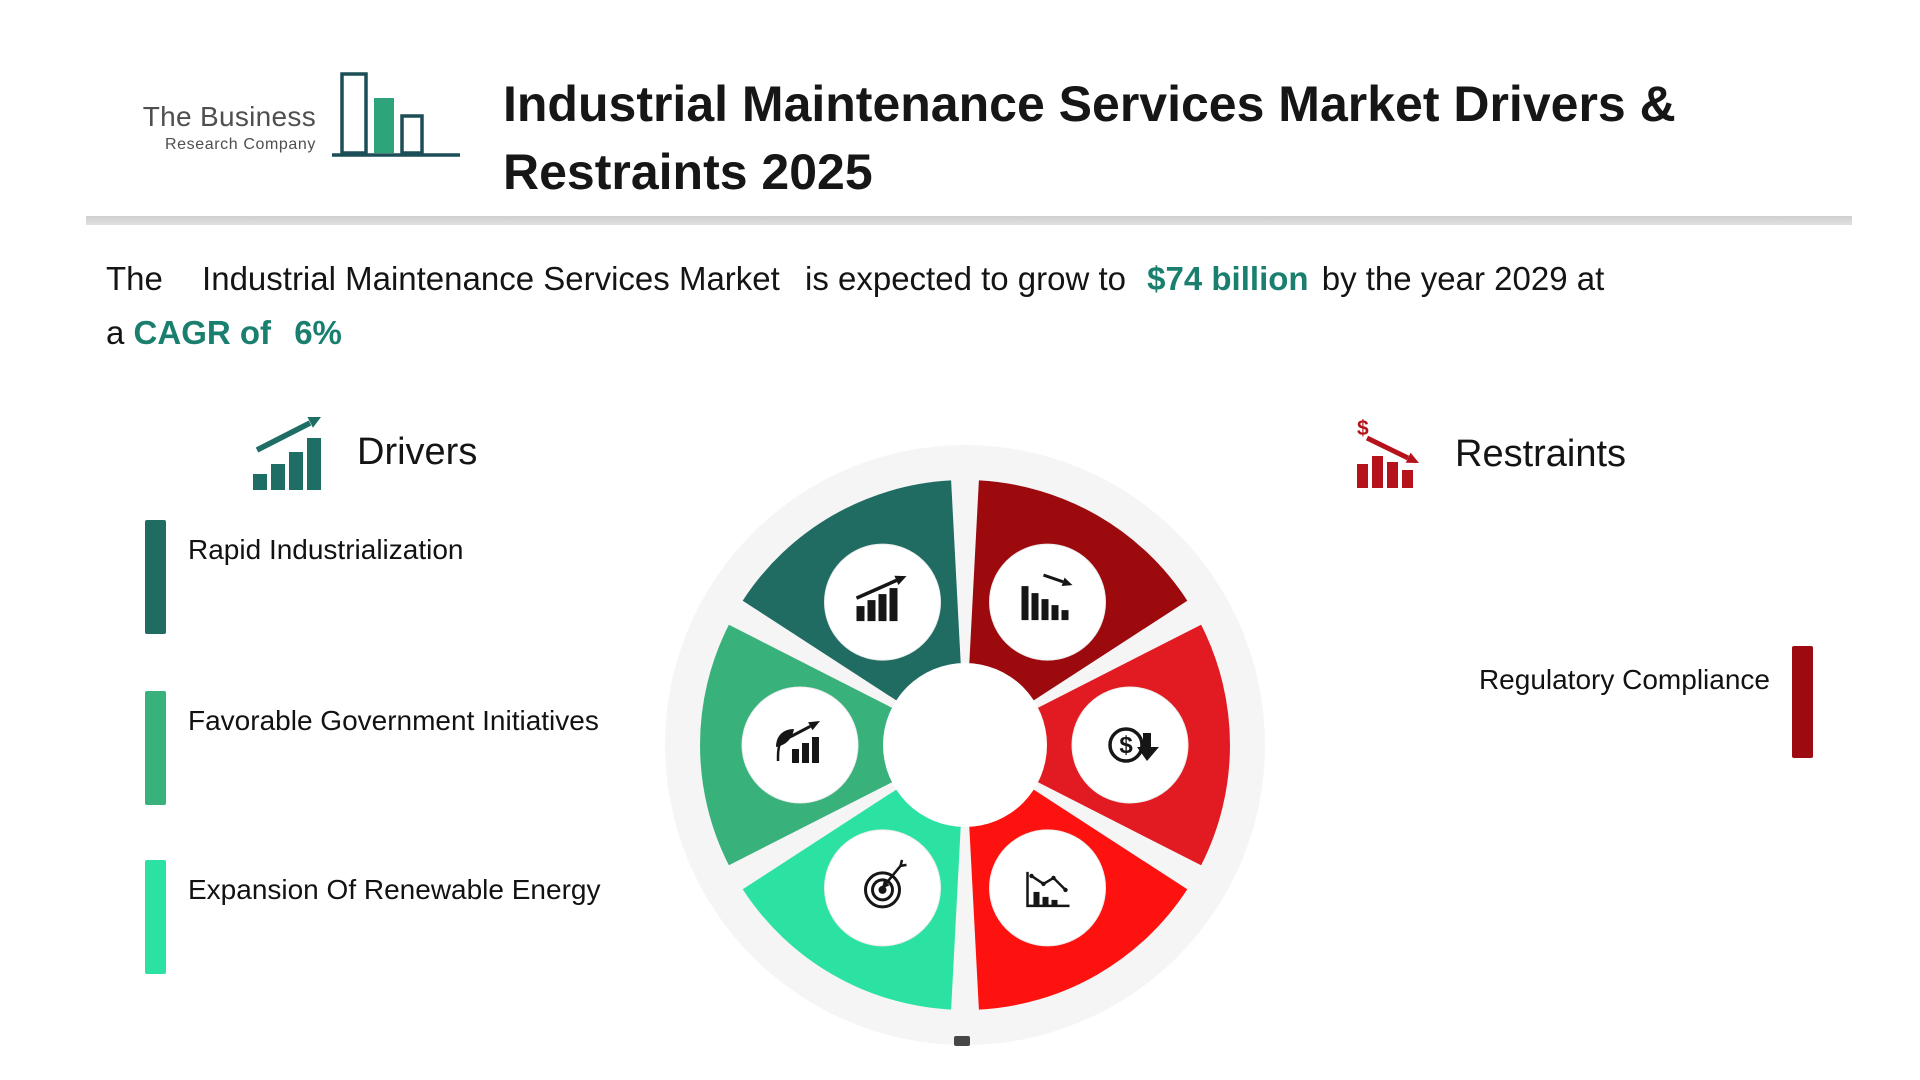  I want to click on intro-line2: a CAGR of 6%, so click(986, 333).